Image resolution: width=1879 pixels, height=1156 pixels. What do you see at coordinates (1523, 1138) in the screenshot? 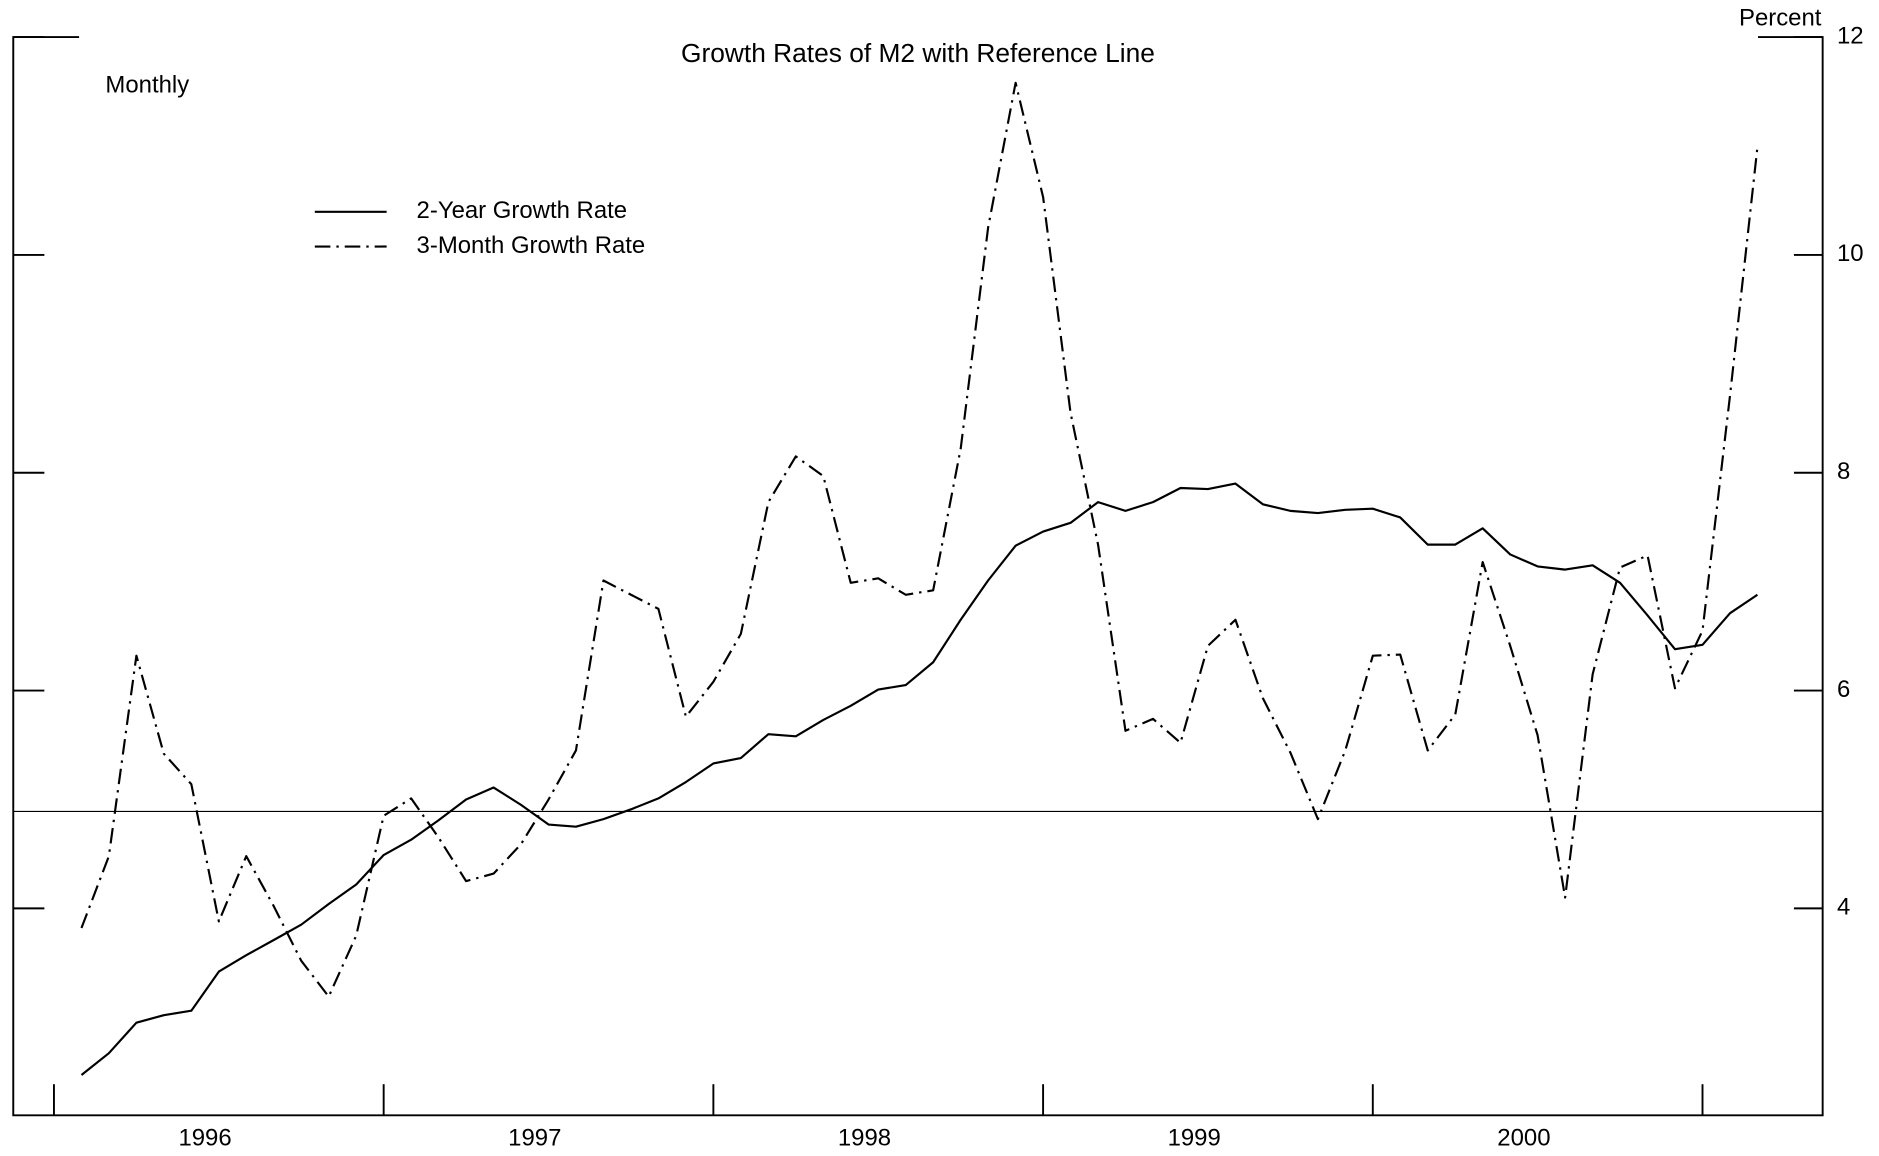
I see `x-tick-label: 2000` at bounding box center [1523, 1138].